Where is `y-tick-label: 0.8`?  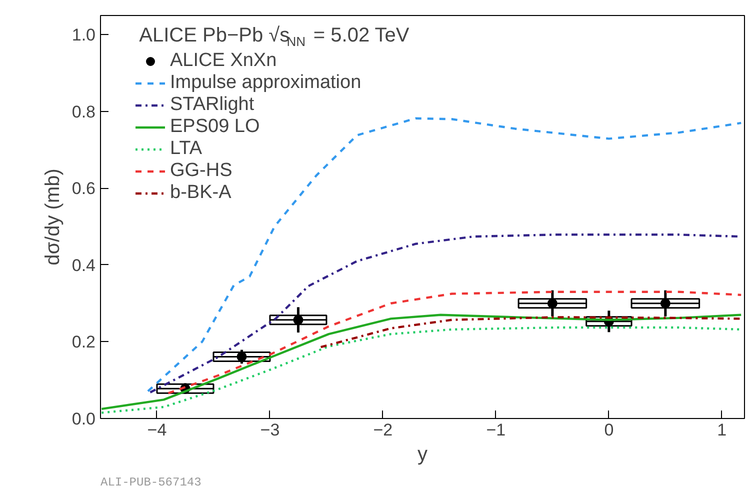
y-tick-label: 0.8 is located at coordinates (84, 112).